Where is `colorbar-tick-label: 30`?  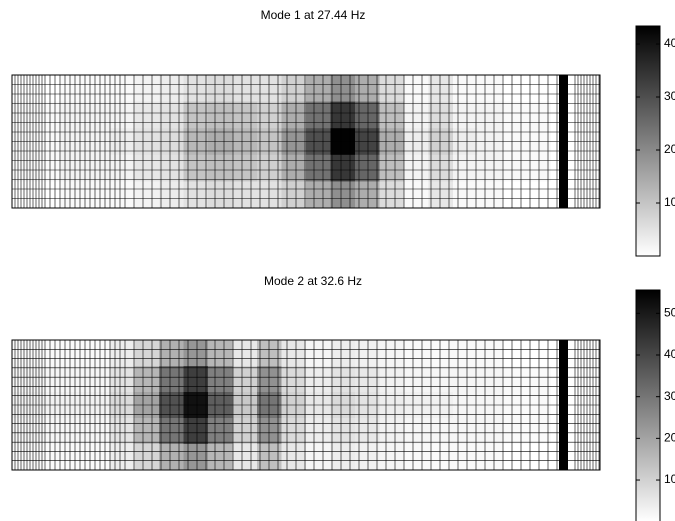
colorbar-tick-label: 30 is located at coordinates (669, 96).